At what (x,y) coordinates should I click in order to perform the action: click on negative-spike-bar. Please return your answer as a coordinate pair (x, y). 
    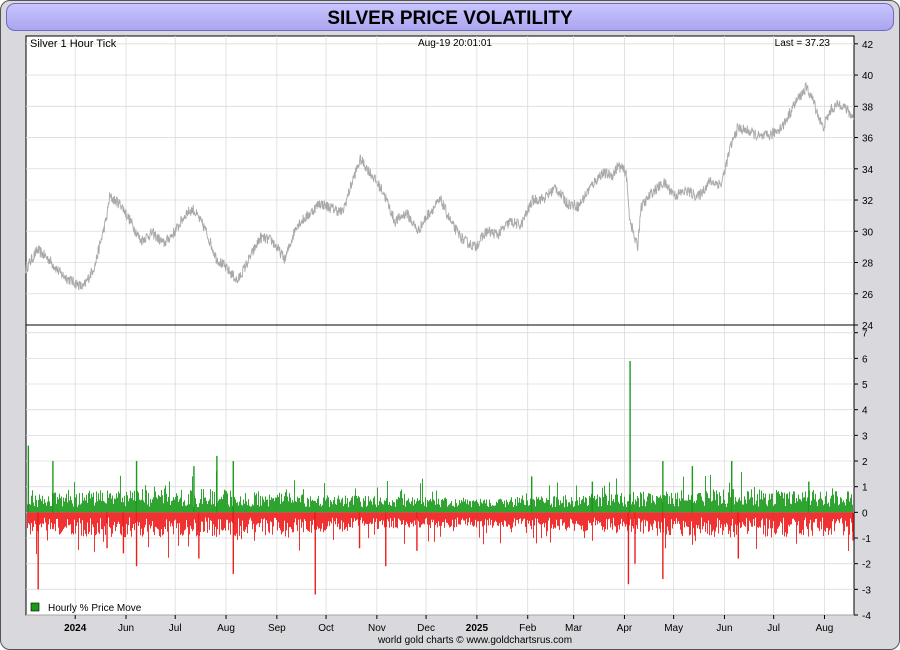
    Looking at the image, I should click on (628, 548).